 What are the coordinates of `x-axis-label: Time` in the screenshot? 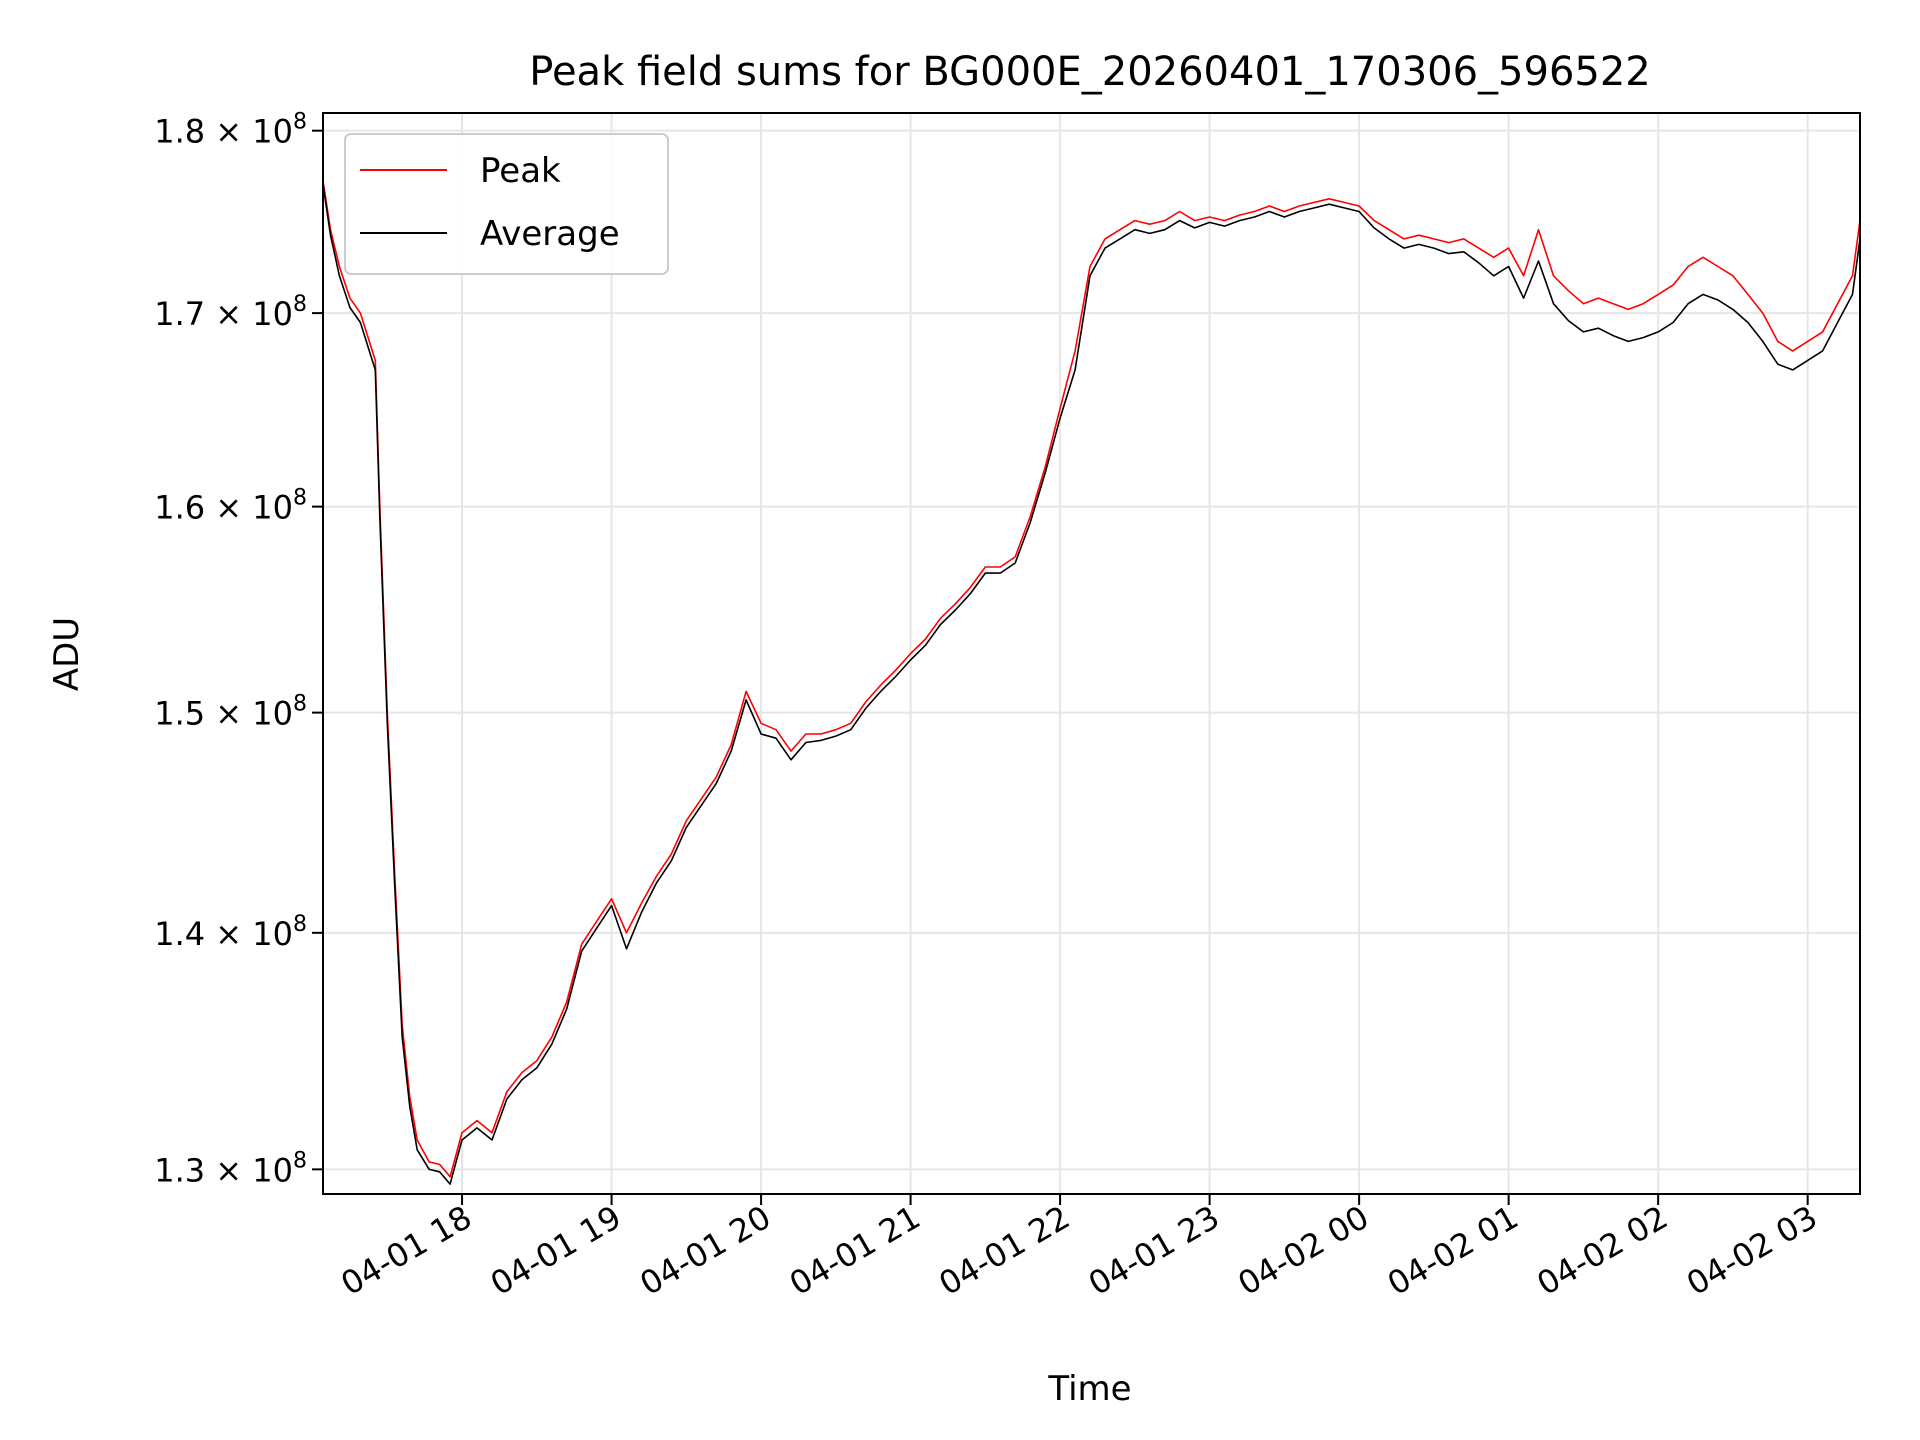 It's located at (1089, 1389).